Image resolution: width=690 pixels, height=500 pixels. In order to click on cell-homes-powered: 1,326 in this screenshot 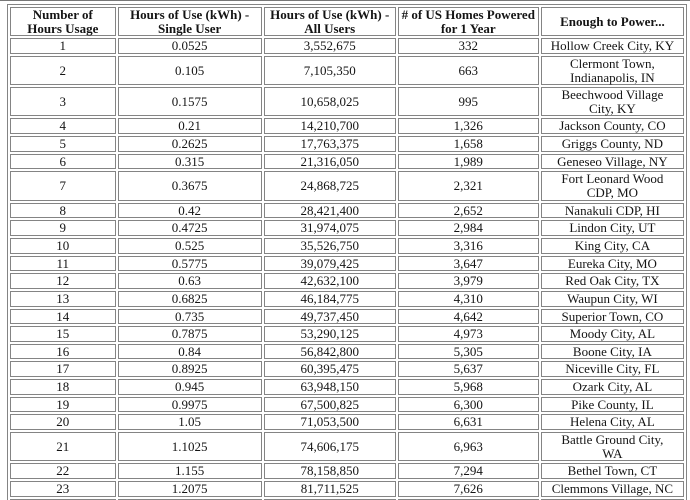, I will do `click(468, 126)`.